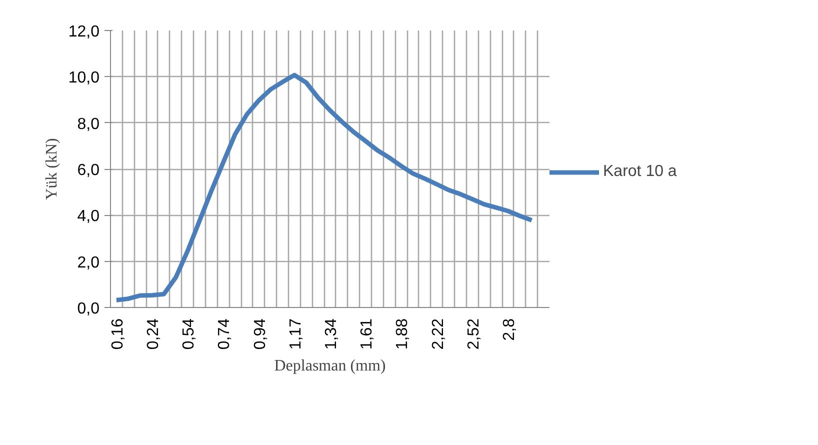  What do you see at coordinates (88, 309) in the screenshot?
I see `y-tick-label: 0,0` at bounding box center [88, 309].